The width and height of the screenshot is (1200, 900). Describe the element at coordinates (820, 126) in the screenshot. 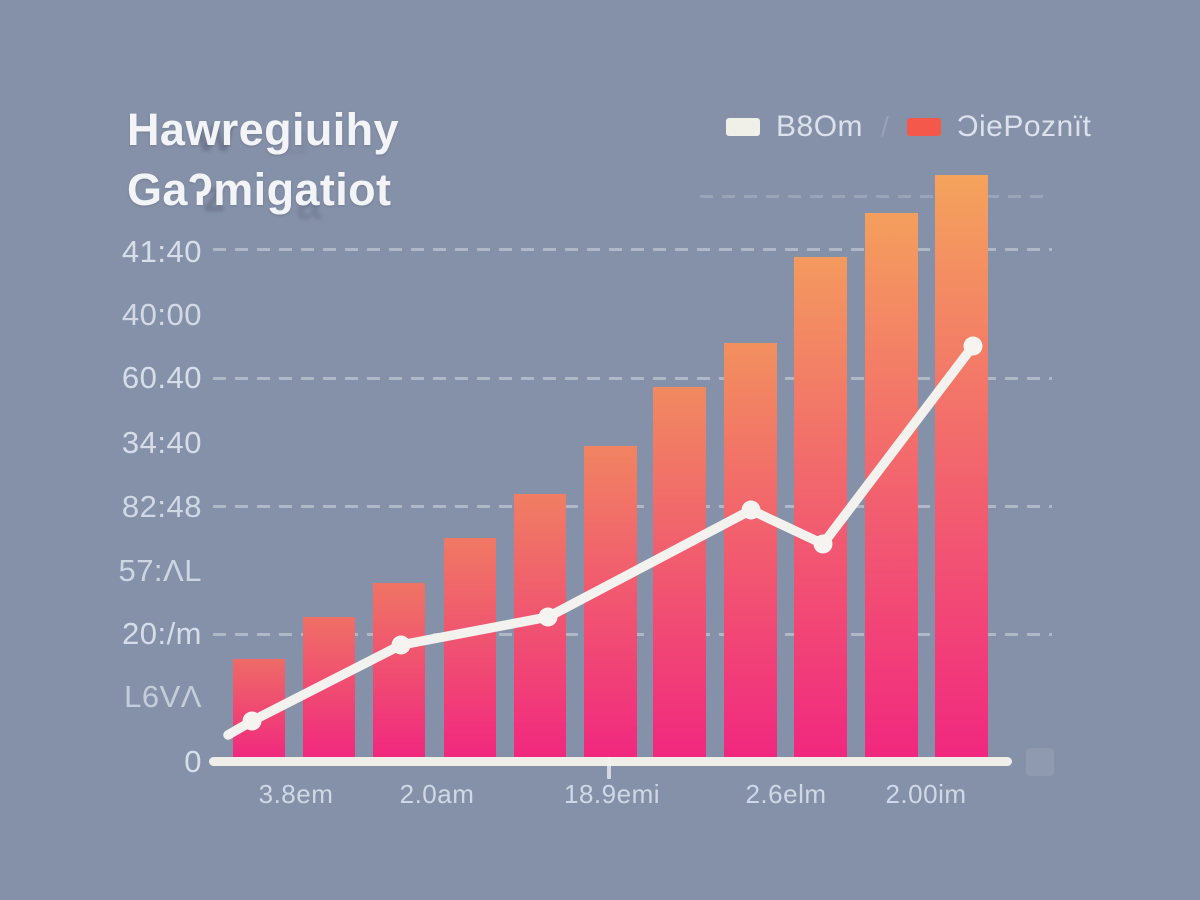

I see `legend-label-line-series: B8Om` at that location.